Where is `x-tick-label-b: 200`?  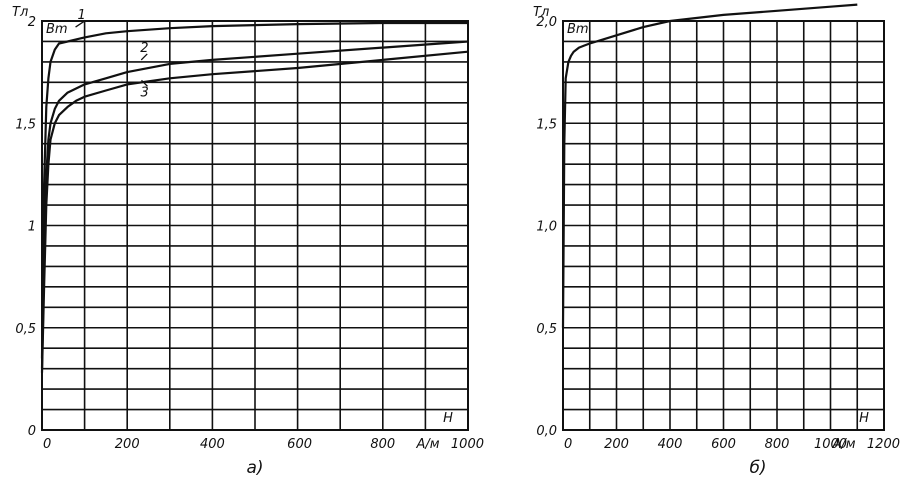 x-tick-label-b: 200 is located at coordinates (616, 444).